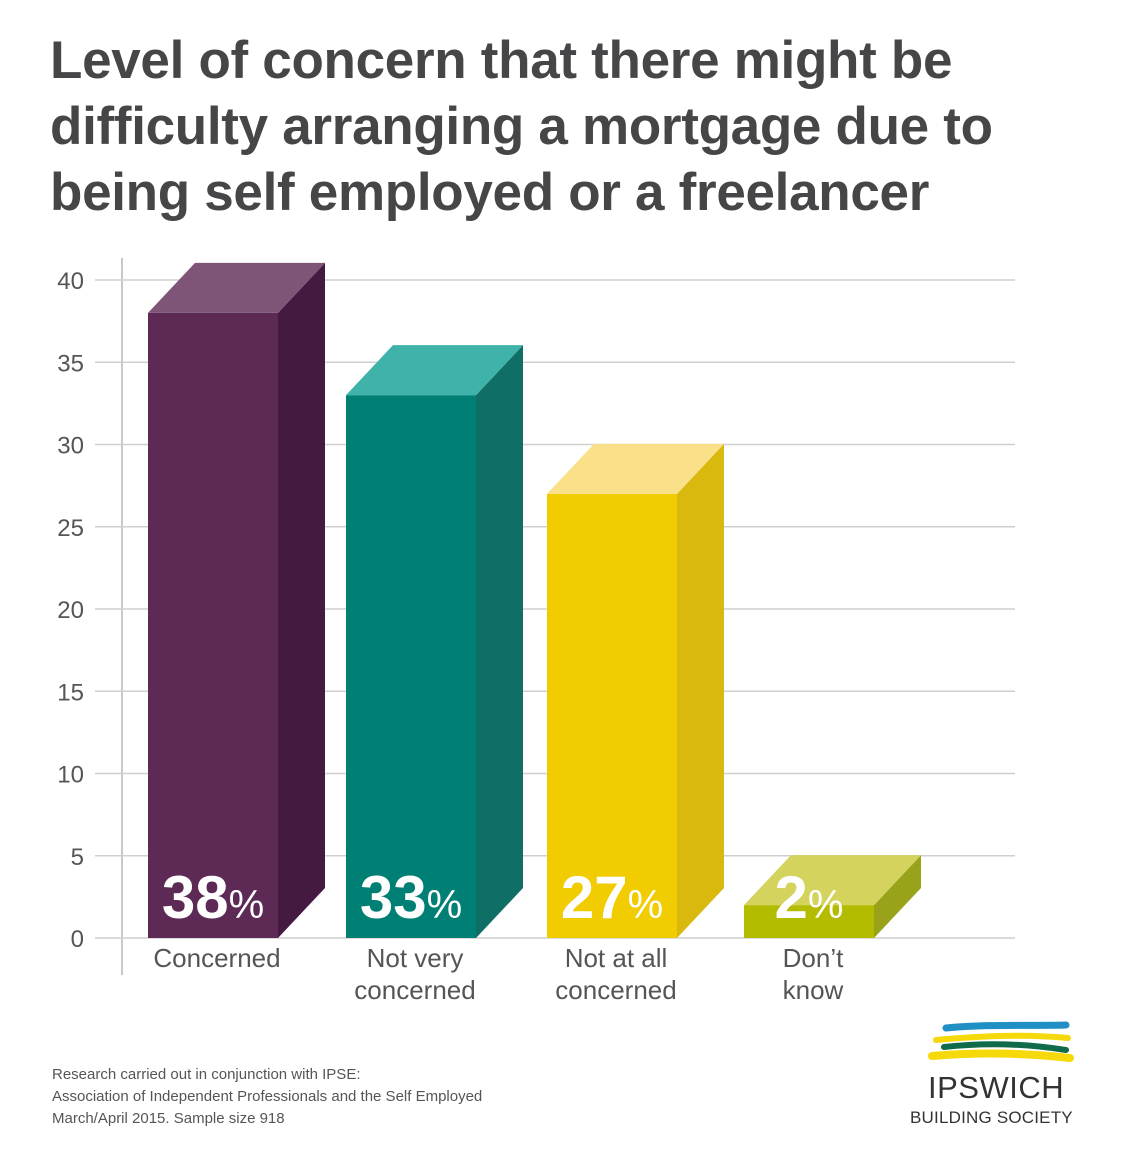 This screenshot has width=1140, height=1170. Describe the element at coordinates (70, 281) in the screenshot. I see `y-tick-label: 40` at that location.